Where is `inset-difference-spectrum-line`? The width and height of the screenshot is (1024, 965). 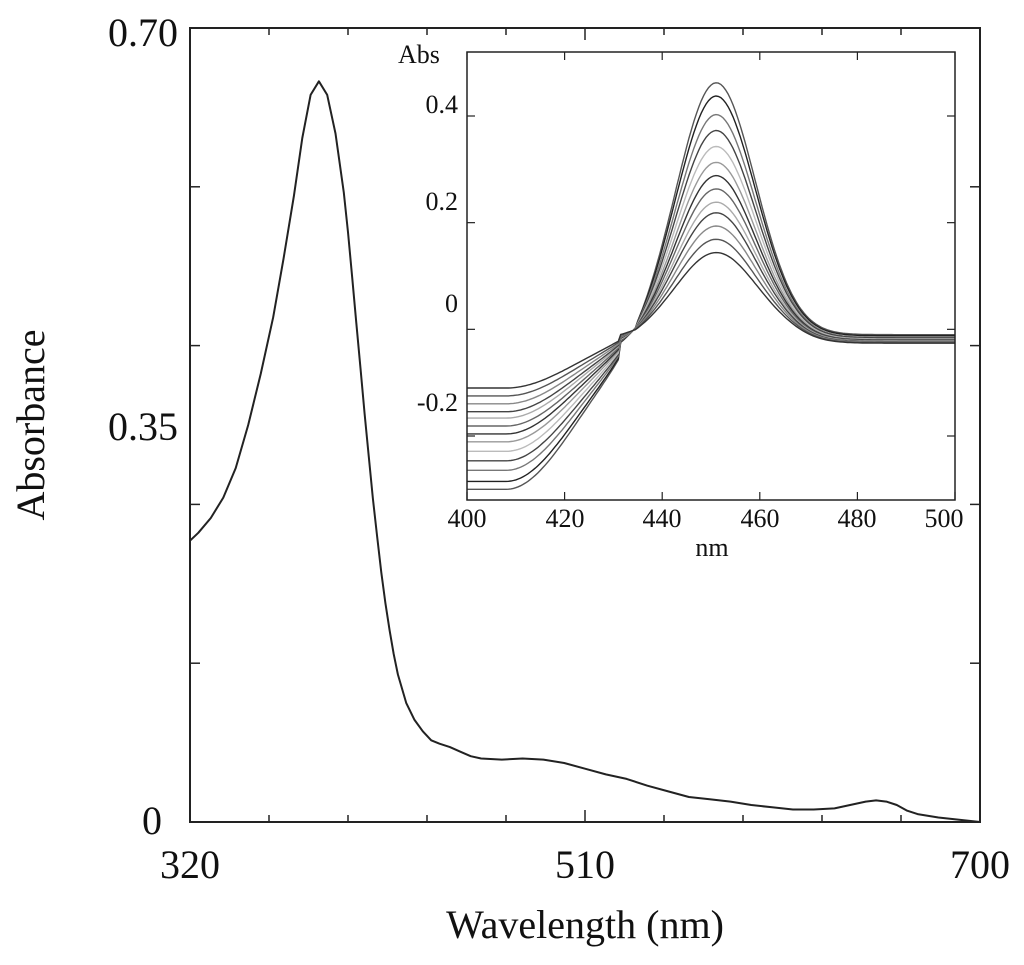
inset-difference-spectrum-line is located at coordinates (711, 320).